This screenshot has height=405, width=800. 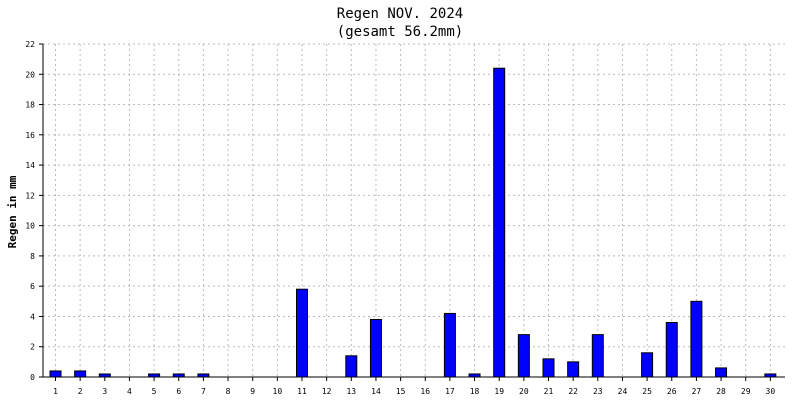 I want to click on x-tick-label: 4, so click(x=129, y=391).